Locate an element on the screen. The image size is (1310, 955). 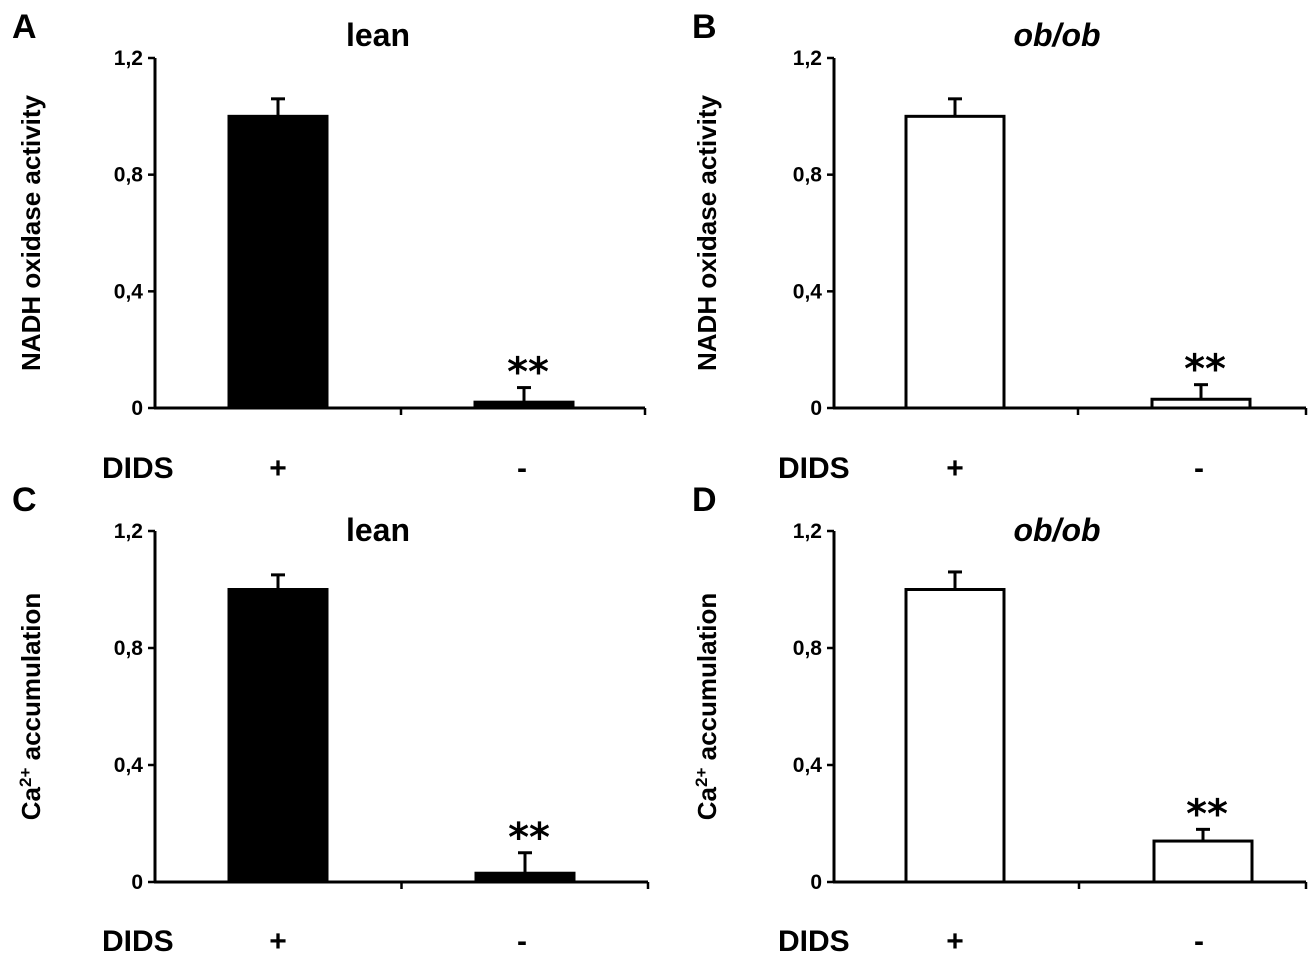
panel-letter-a: A is located at coordinates (24, 27).